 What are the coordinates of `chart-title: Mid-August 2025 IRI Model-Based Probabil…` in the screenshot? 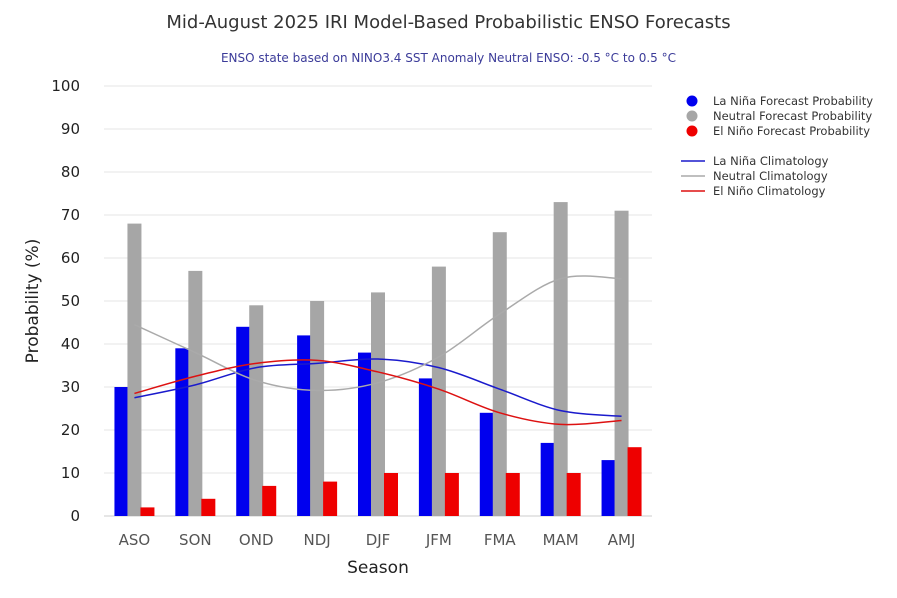 It's located at (448, 22).